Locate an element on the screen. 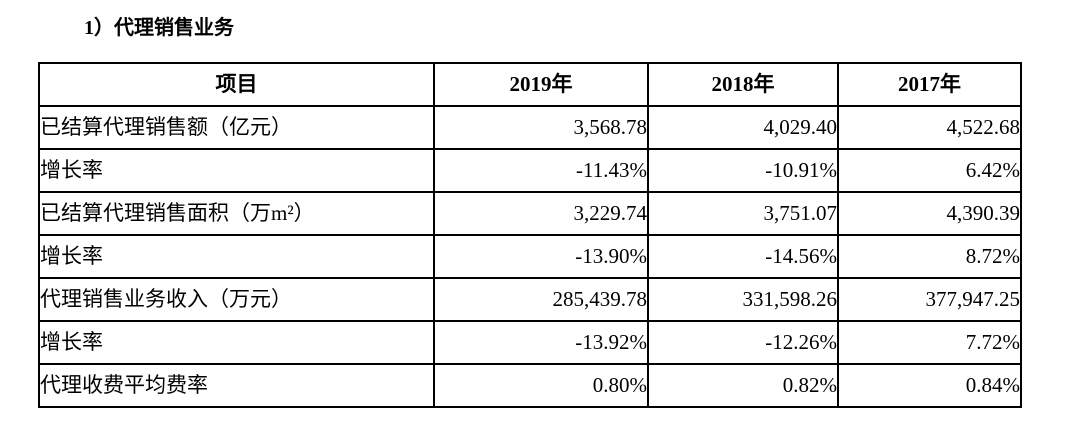 The width and height of the screenshot is (1066, 429). value-cell: 3,751.07 is located at coordinates (743, 213).